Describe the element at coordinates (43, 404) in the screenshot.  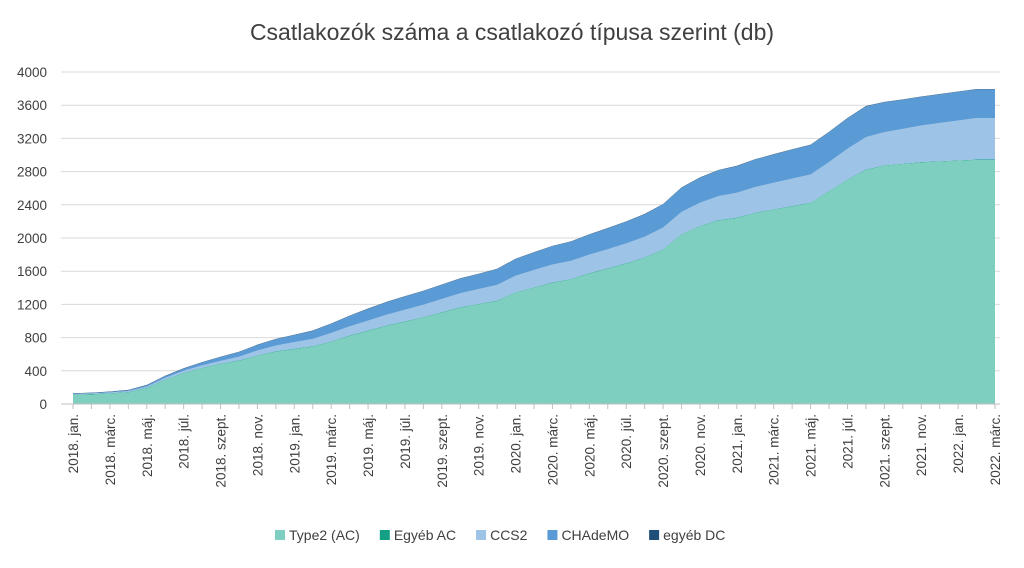
I see `y-tick-label: 0` at that location.